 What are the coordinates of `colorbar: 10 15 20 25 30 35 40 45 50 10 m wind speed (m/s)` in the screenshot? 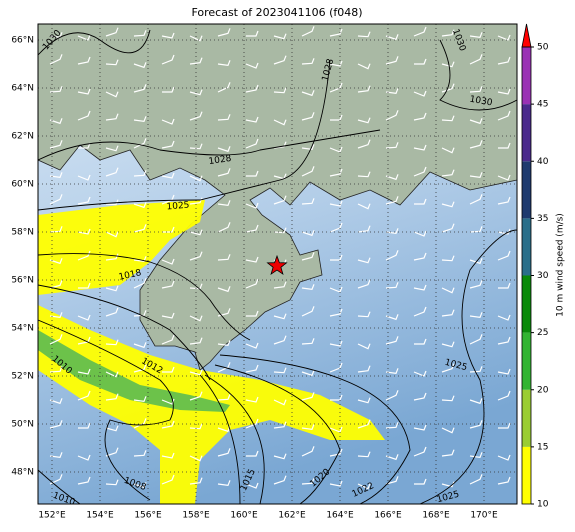 It's located at (543, 266).